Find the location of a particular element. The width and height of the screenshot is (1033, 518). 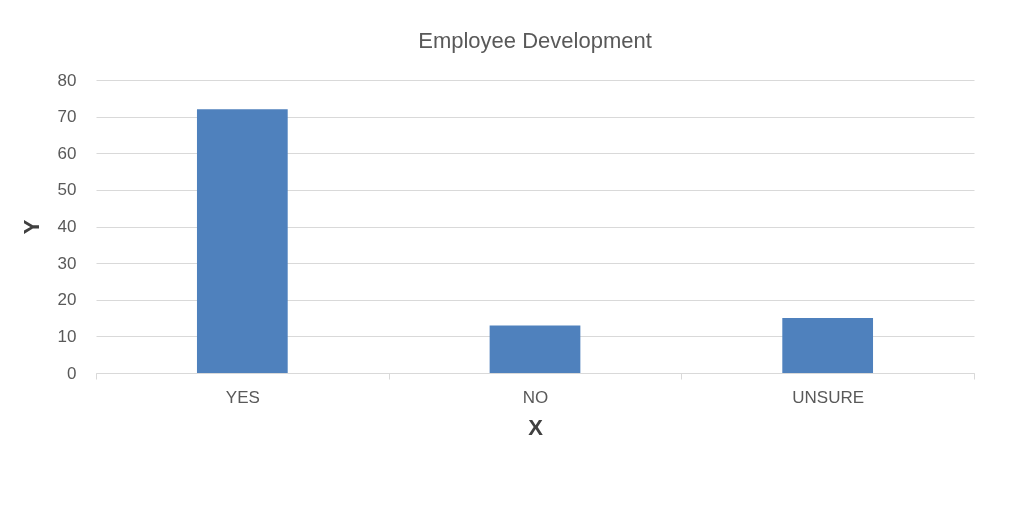

y-tick-label: 10 is located at coordinates (67, 336).